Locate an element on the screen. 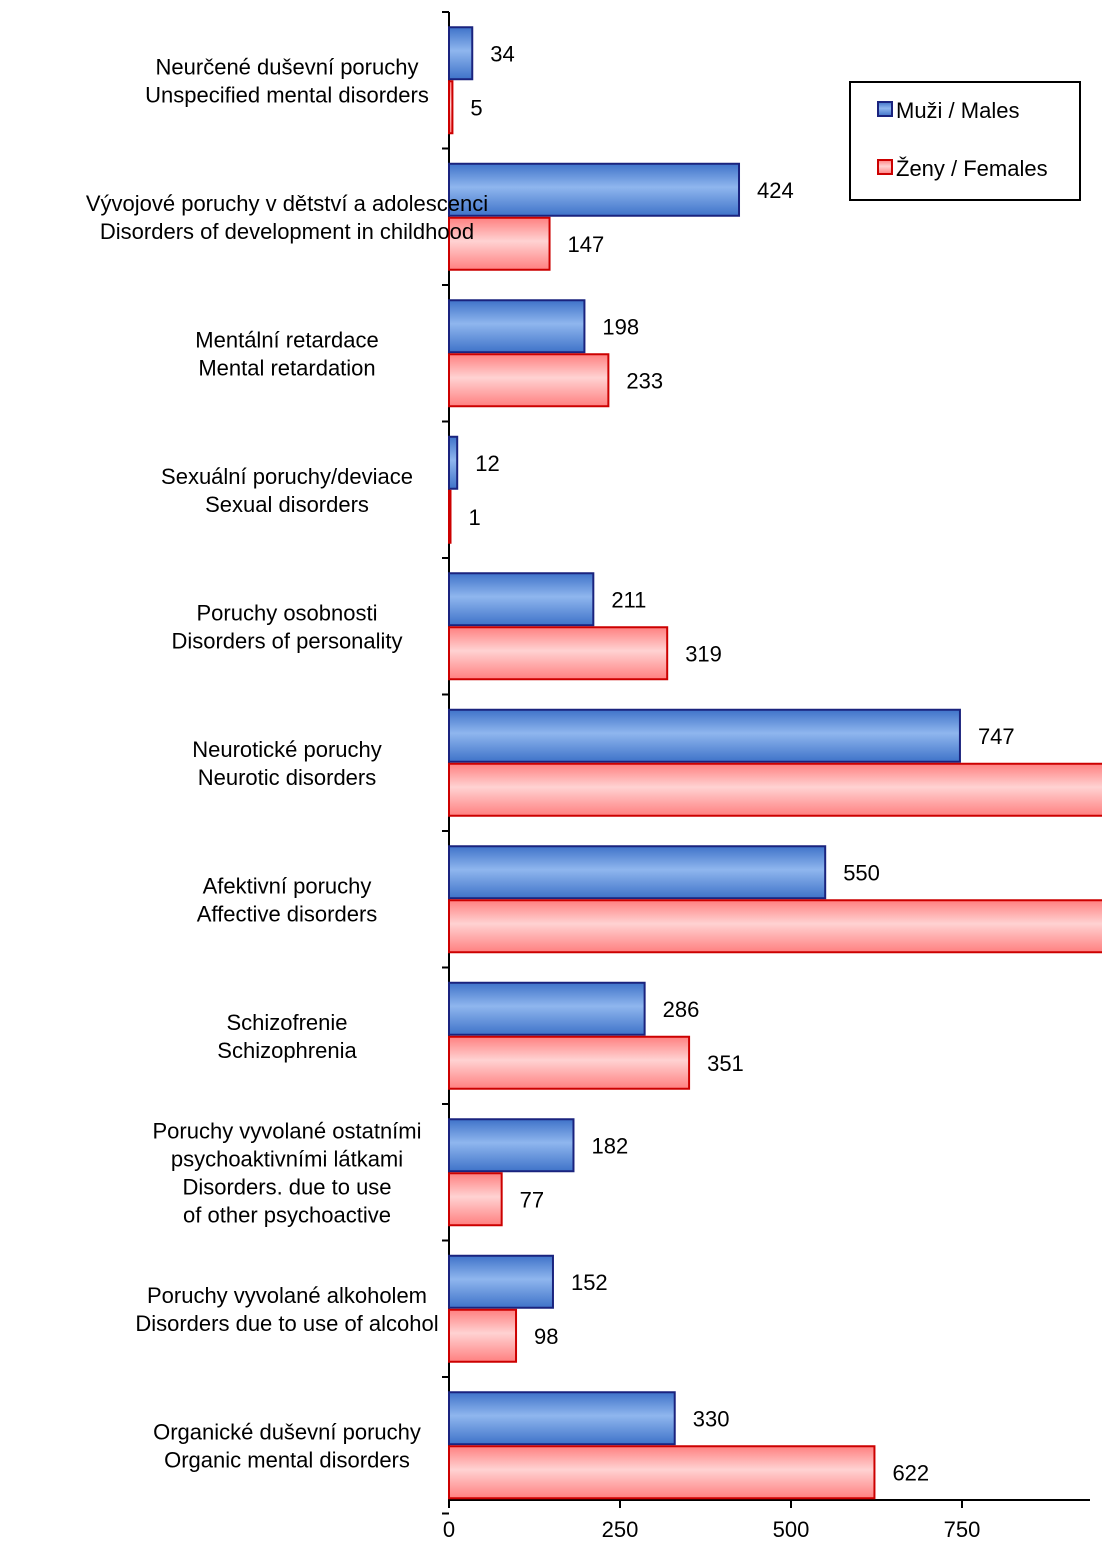 This screenshot has height=1551, width=1102. category-label: Mental retardation is located at coordinates (286, 367).